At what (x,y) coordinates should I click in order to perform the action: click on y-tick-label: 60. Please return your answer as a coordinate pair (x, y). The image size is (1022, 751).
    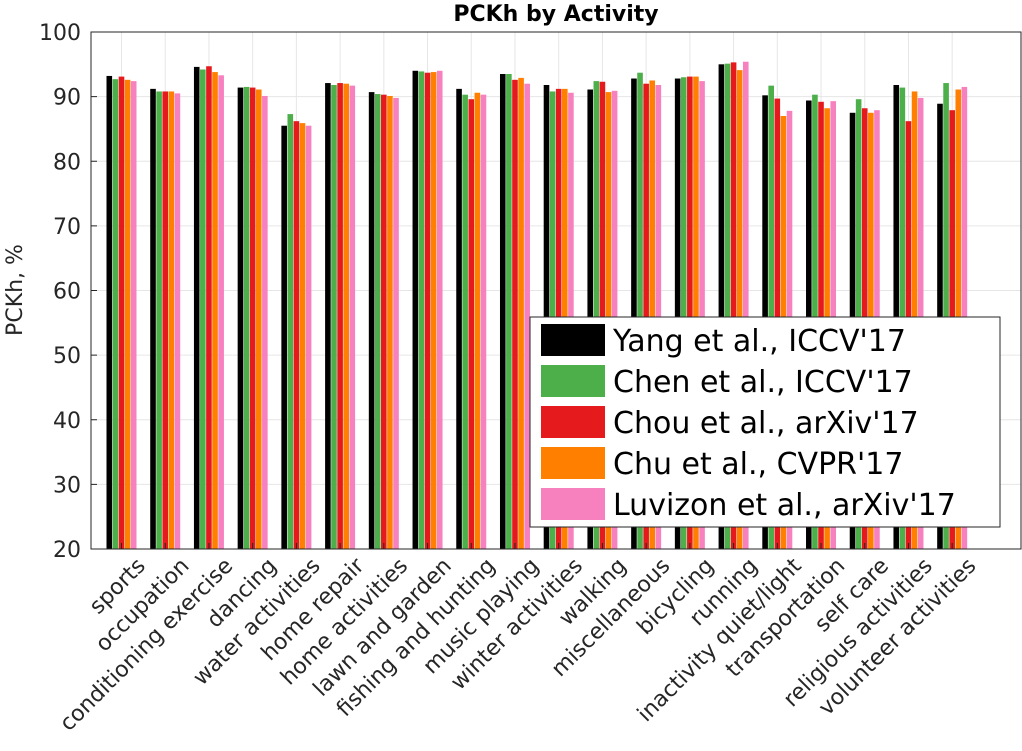
    Looking at the image, I should click on (67, 292).